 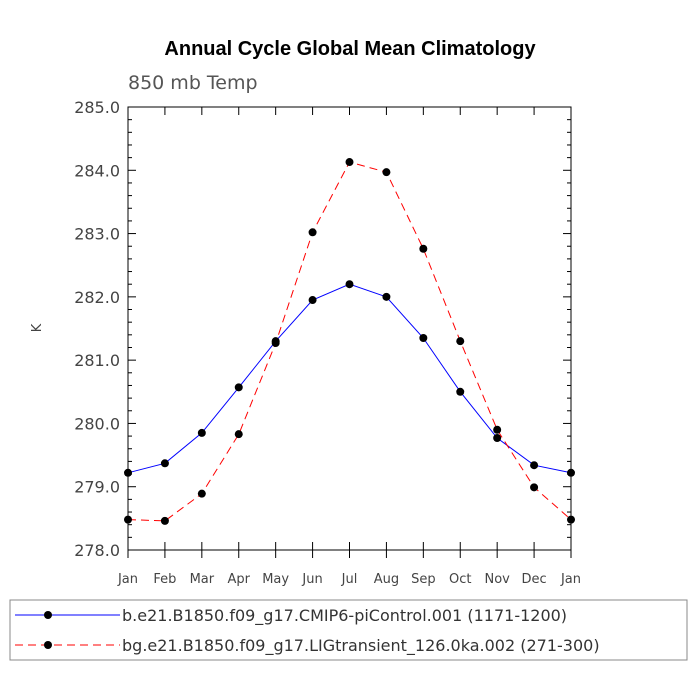 What do you see at coordinates (497, 579) in the screenshot?
I see `x-tick-label: Nov` at bounding box center [497, 579].